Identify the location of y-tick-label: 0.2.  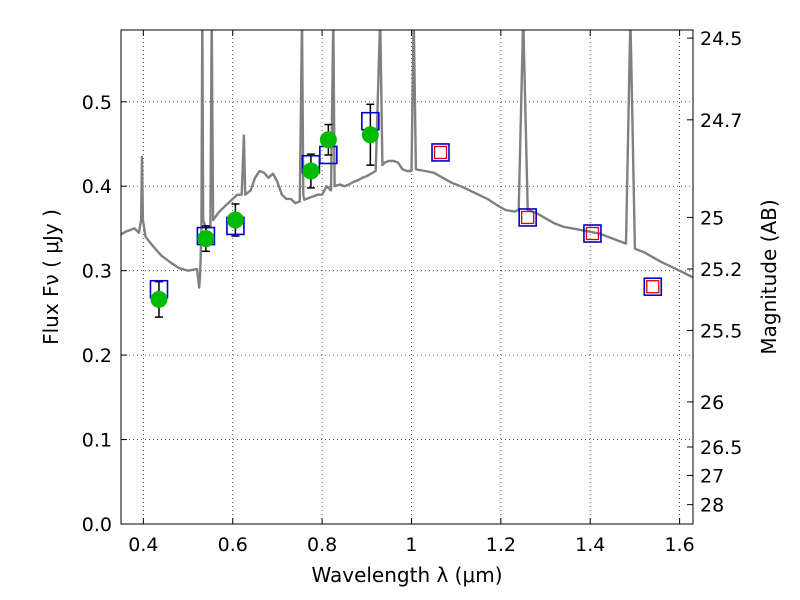
(97, 356).